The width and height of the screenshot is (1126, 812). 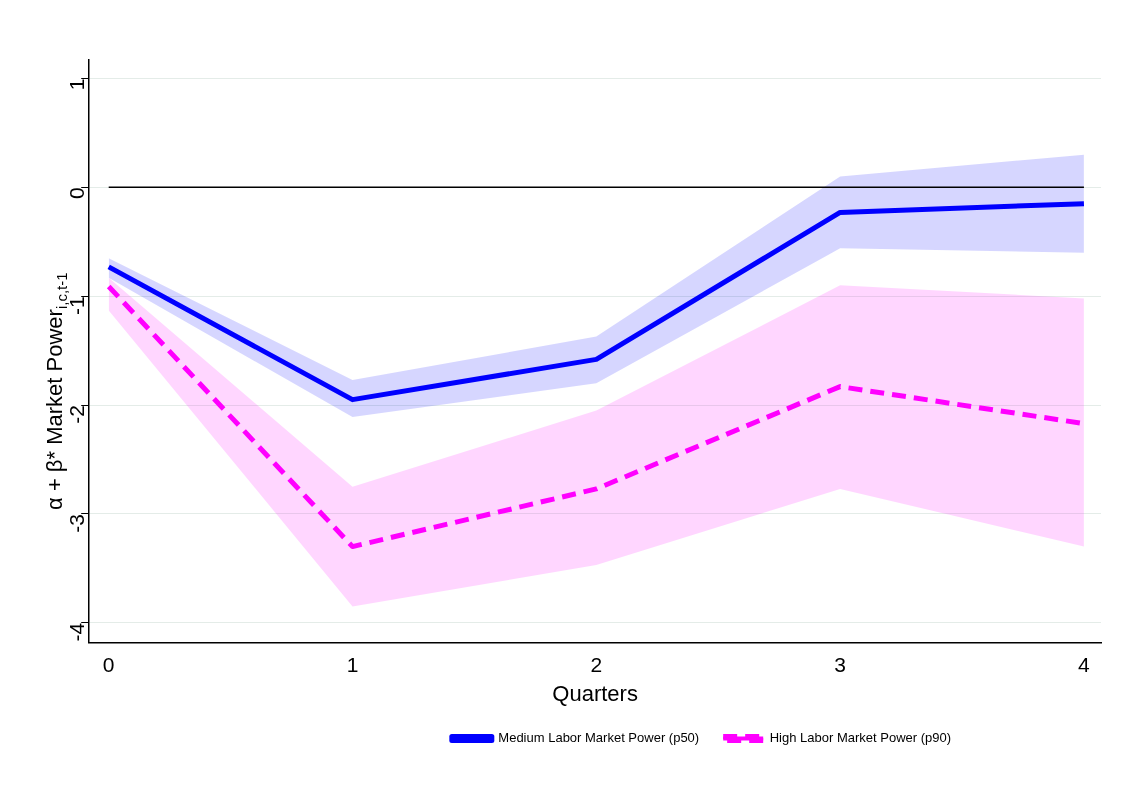 I want to click on x-tick-label: 3, so click(x=840, y=664).